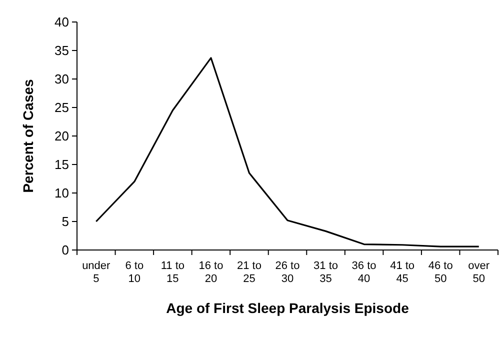 The height and width of the screenshot is (337, 500). I want to click on y-axis-title: Percent of Cases, so click(28, 135).